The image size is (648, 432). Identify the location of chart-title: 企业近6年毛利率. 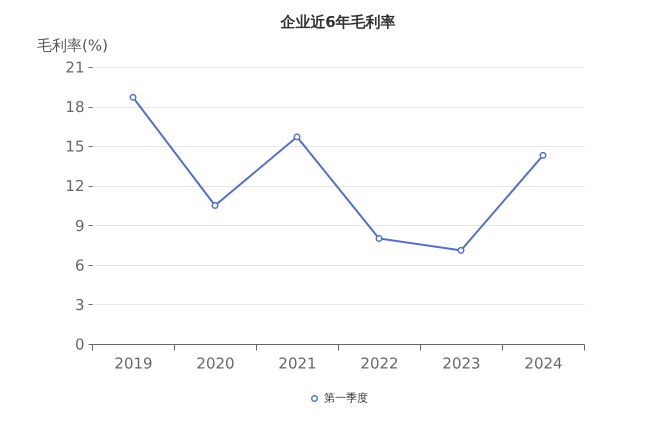
(337, 22).